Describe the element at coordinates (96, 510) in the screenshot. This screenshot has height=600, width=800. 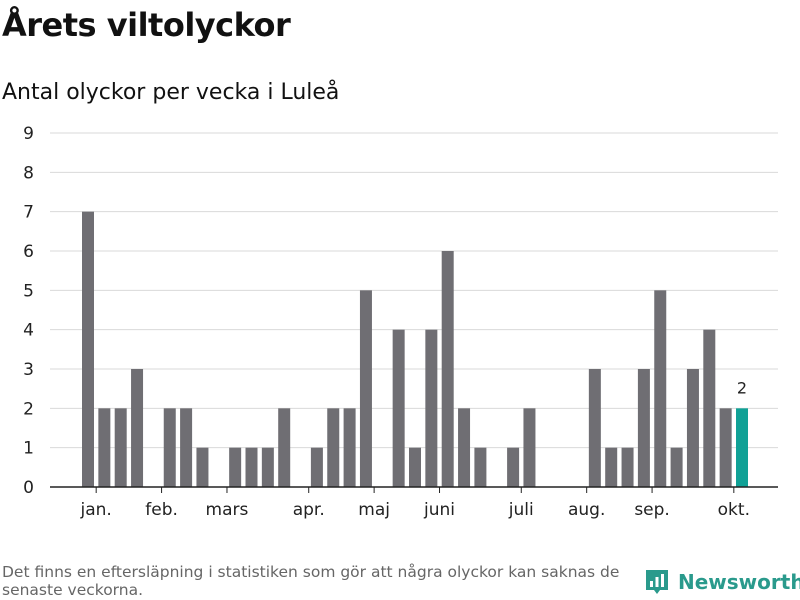
I see `x-tick-label: jan.` at that location.